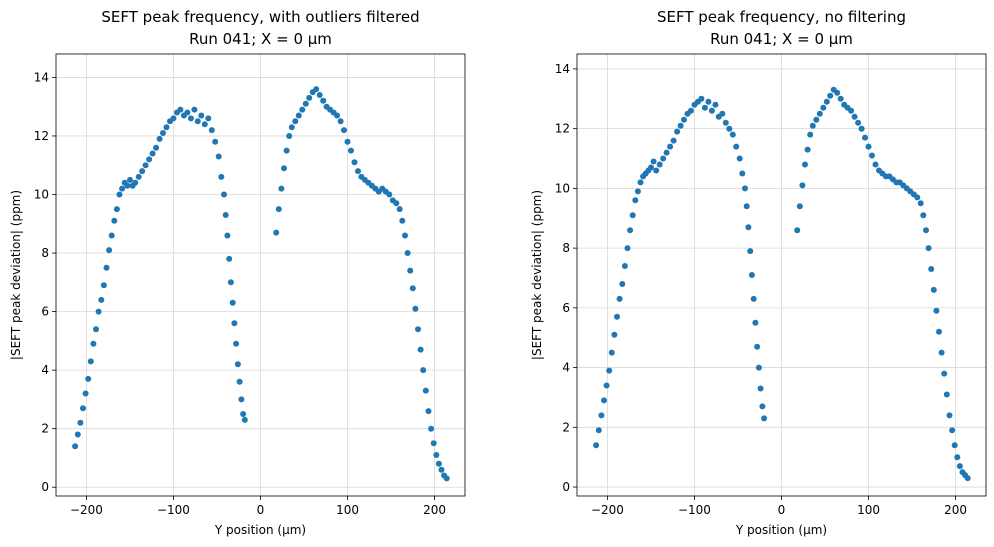 The width and height of the screenshot is (994, 547). What do you see at coordinates (45, 487) in the screenshot?
I see `y-tick-label: 0` at bounding box center [45, 487].